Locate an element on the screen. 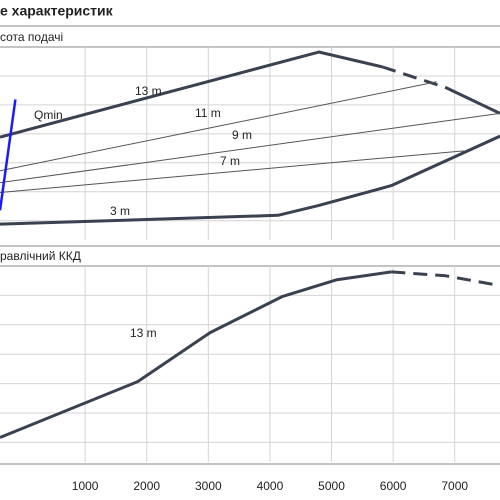  x-tick-label: 6000 is located at coordinates (393, 486).